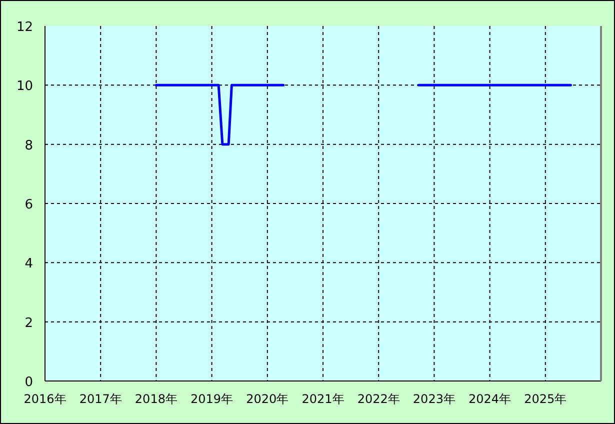 Image resolution: width=615 pixels, height=424 pixels. What do you see at coordinates (434, 399) in the screenshot?
I see `x-tick-label: 2023年` at bounding box center [434, 399].